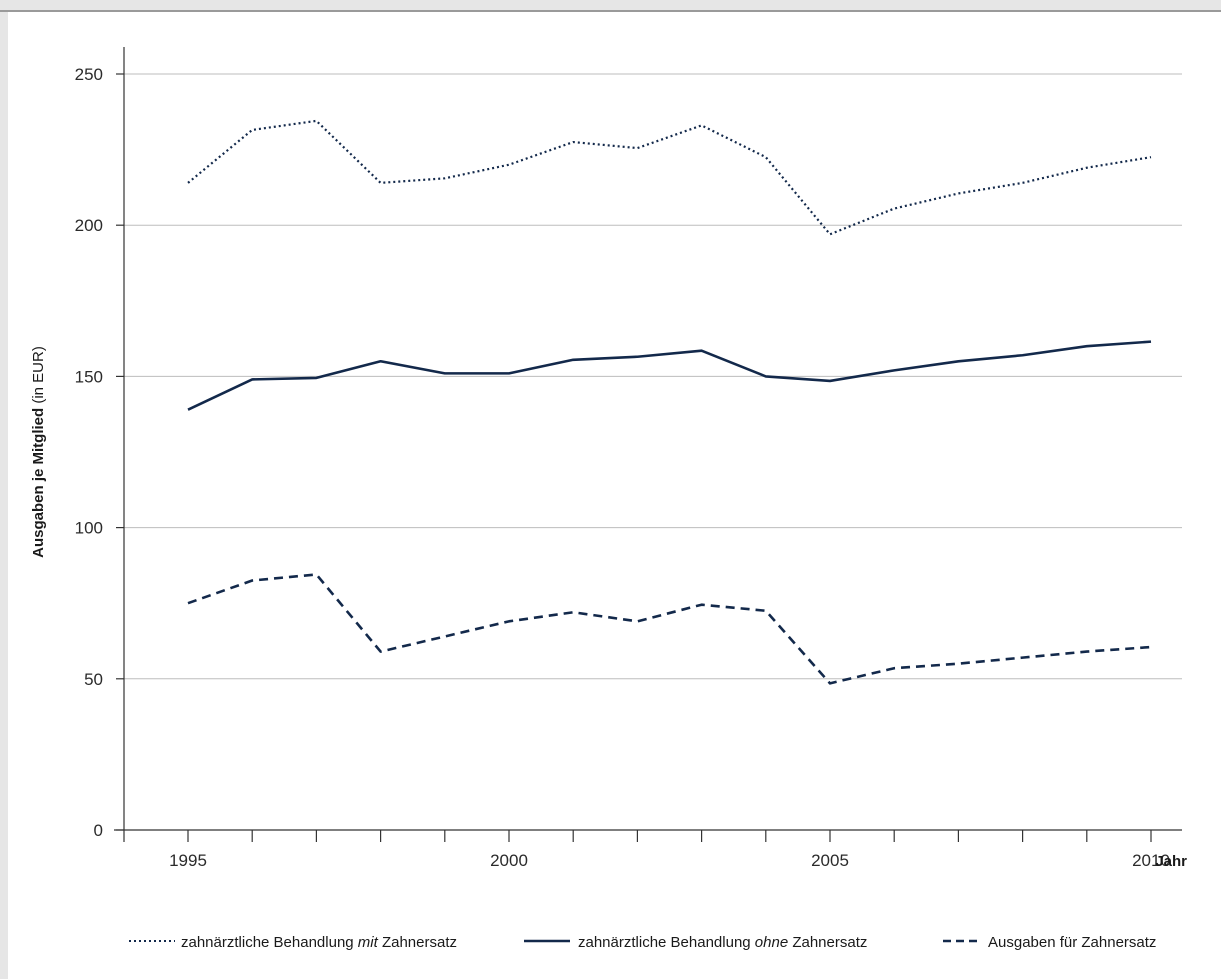 This screenshot has height=979, width=1221. What do you see at coordinates (669, 375) in the screenshot?
I see `series-line-solid` at bounding box center [669, 375].